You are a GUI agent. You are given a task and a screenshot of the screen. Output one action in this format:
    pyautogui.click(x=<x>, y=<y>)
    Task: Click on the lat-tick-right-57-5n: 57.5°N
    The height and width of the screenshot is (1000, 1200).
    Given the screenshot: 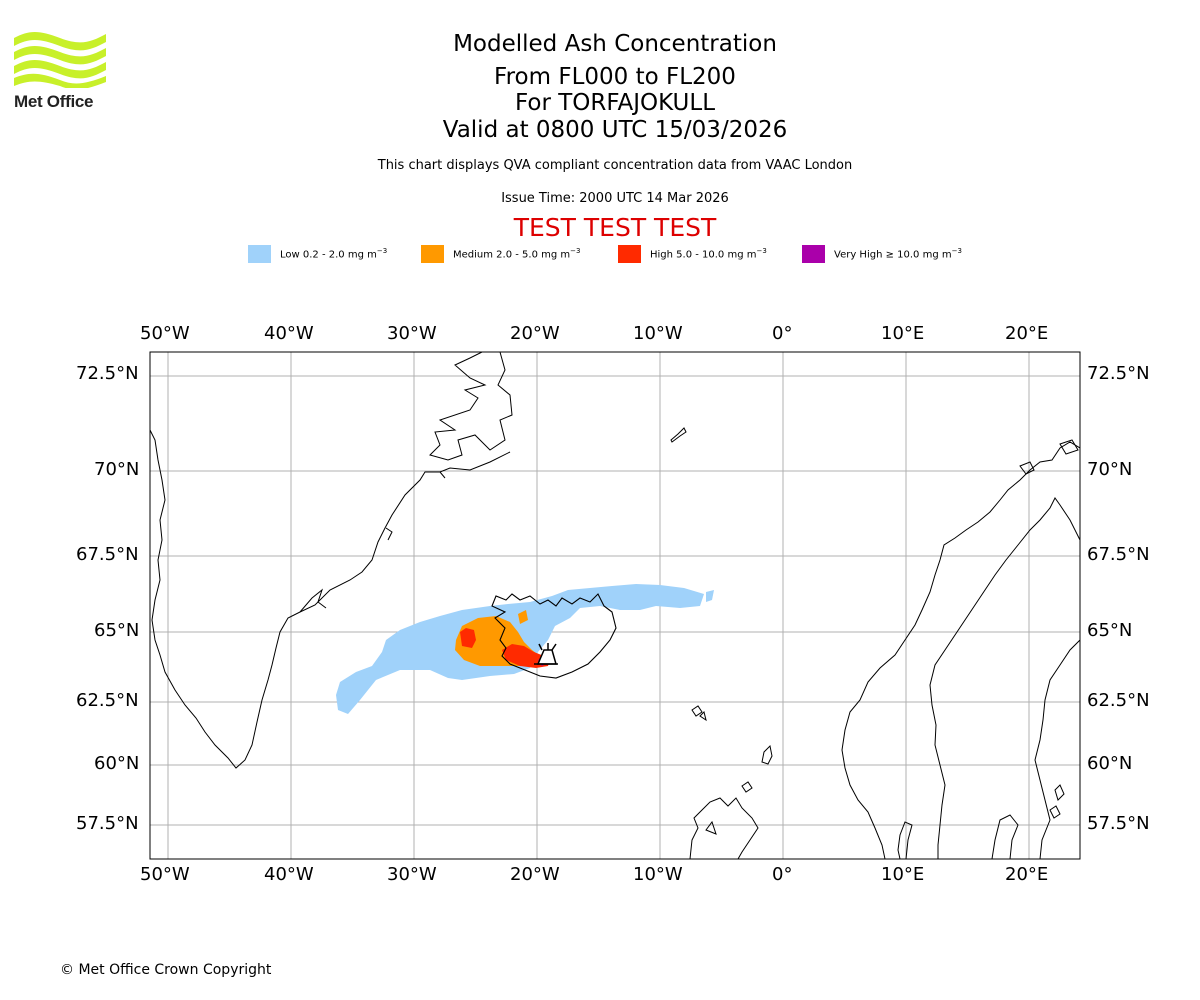 What is the action you would take?
    pyautogui.click(x=1118, y=823)
    